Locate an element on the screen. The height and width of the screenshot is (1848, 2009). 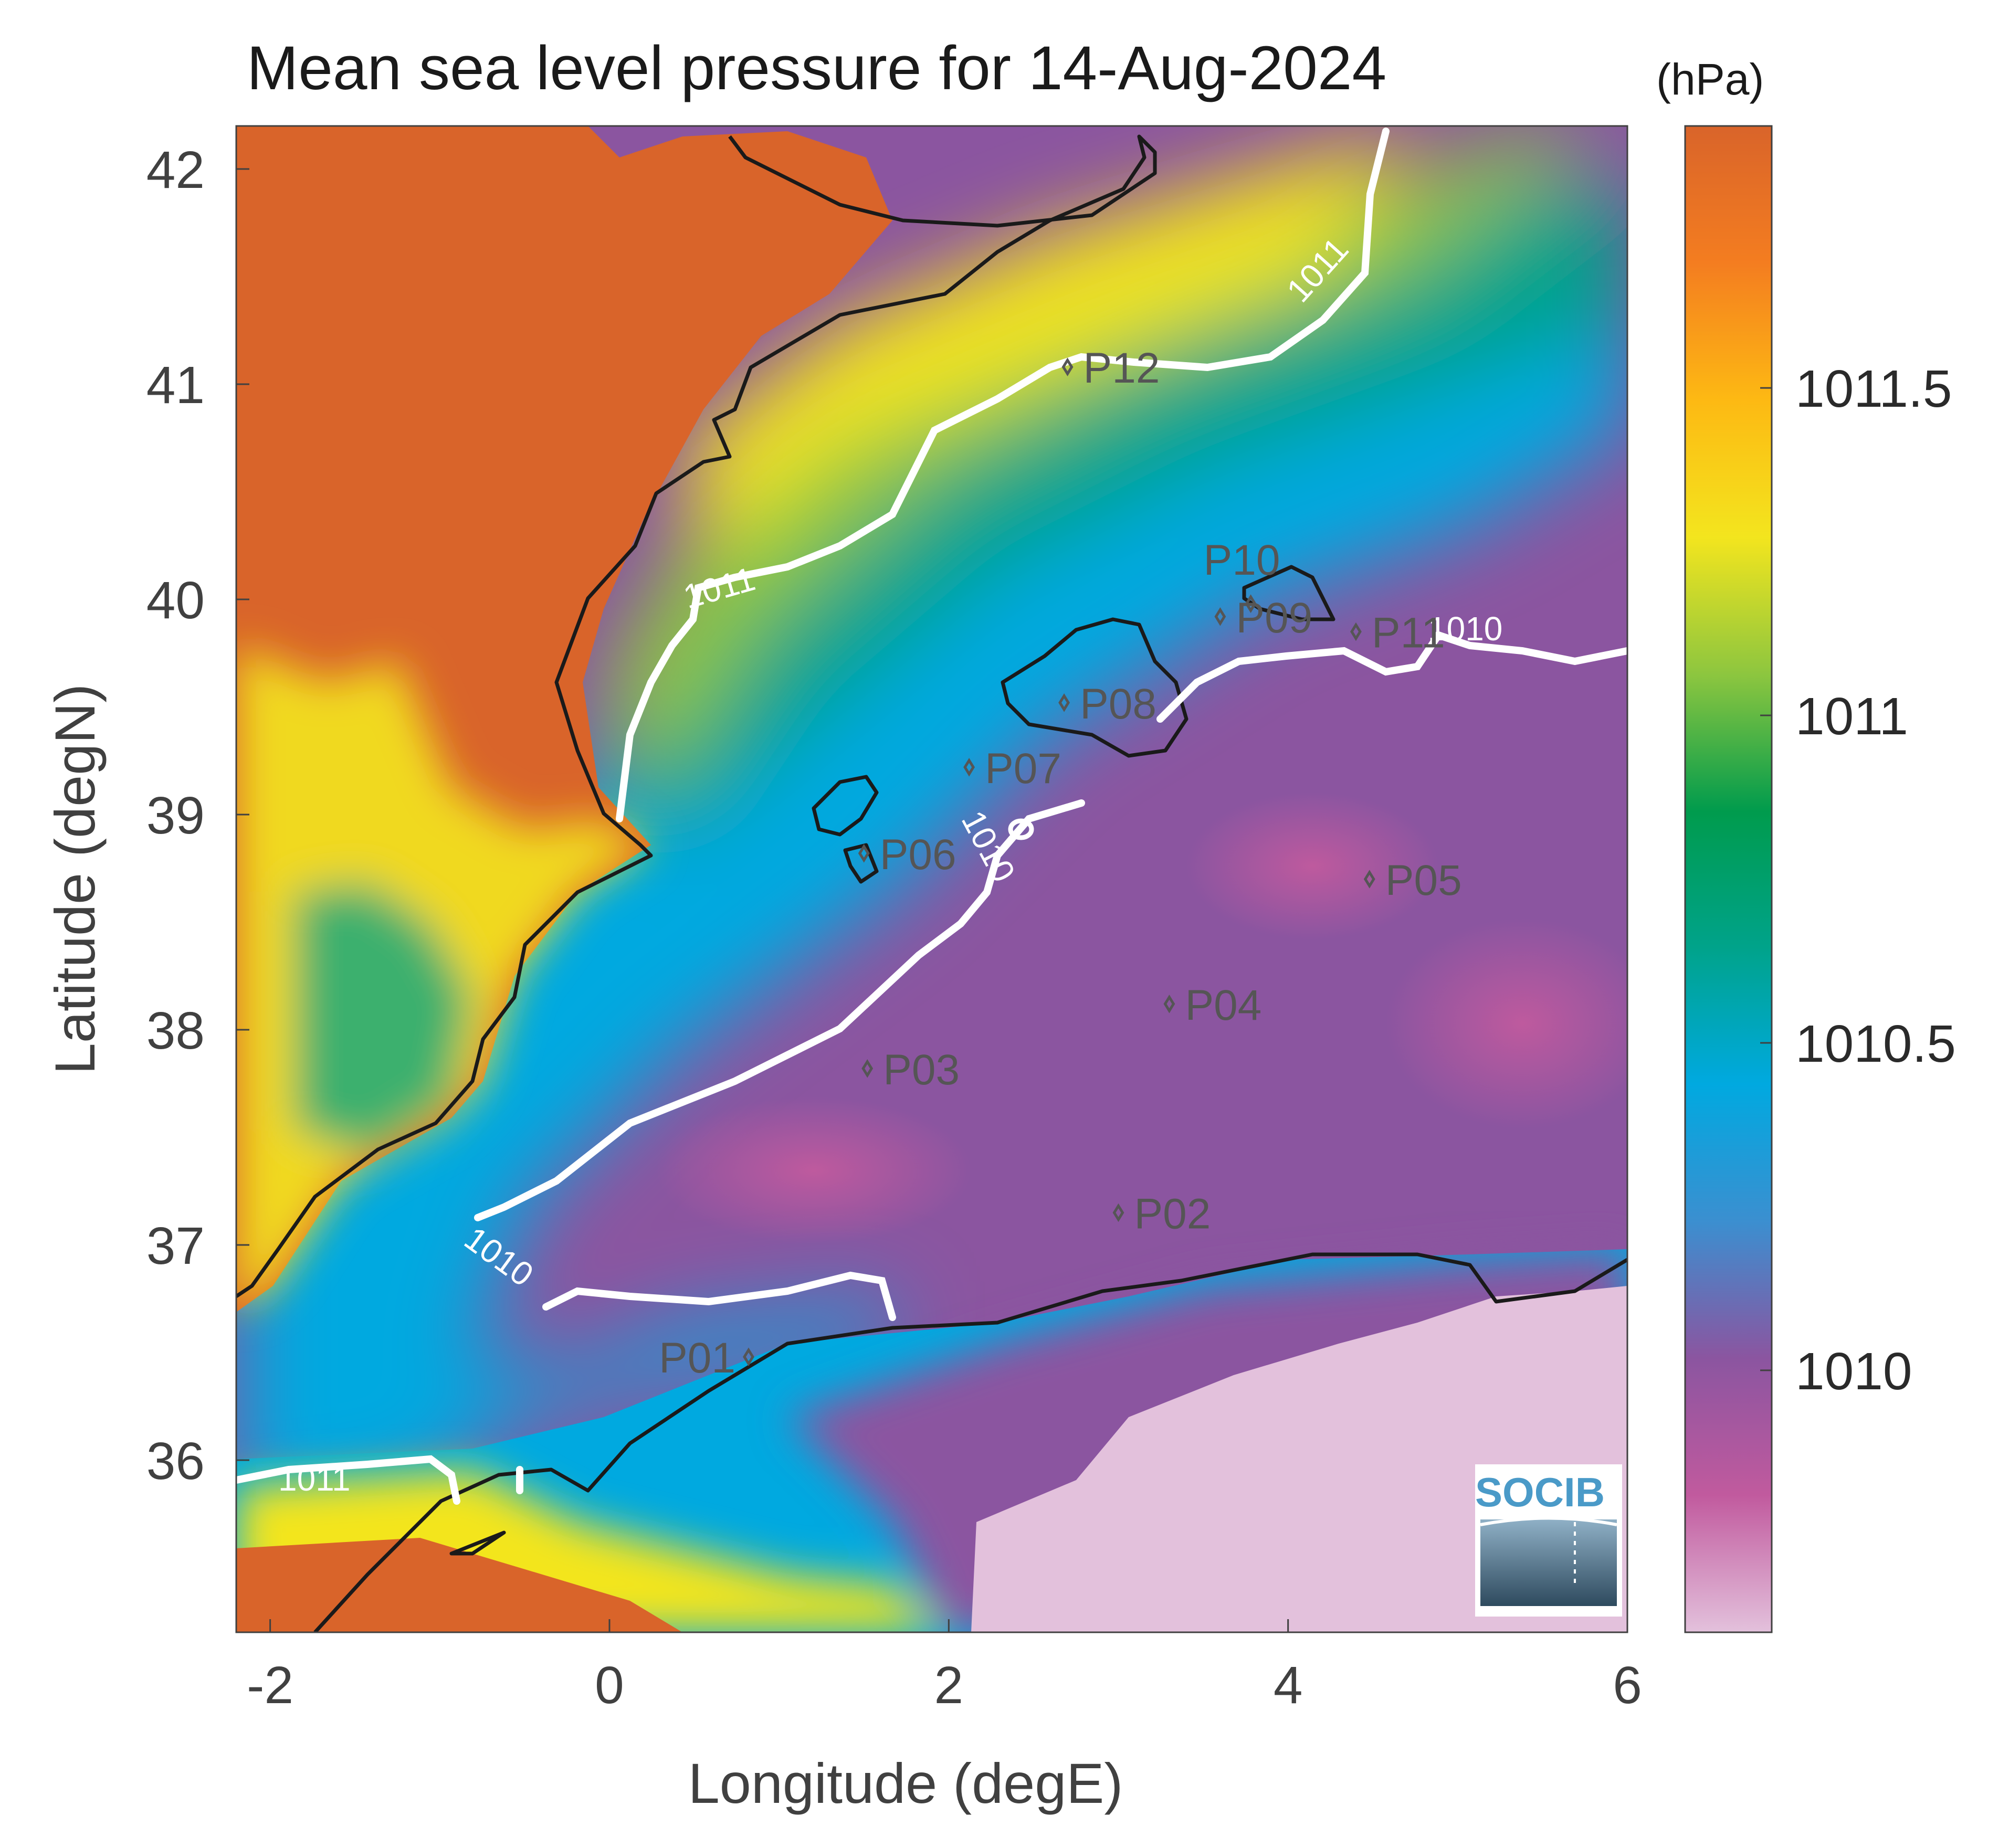
y-tick-label: 37 is located at coordinates (176, 1246).